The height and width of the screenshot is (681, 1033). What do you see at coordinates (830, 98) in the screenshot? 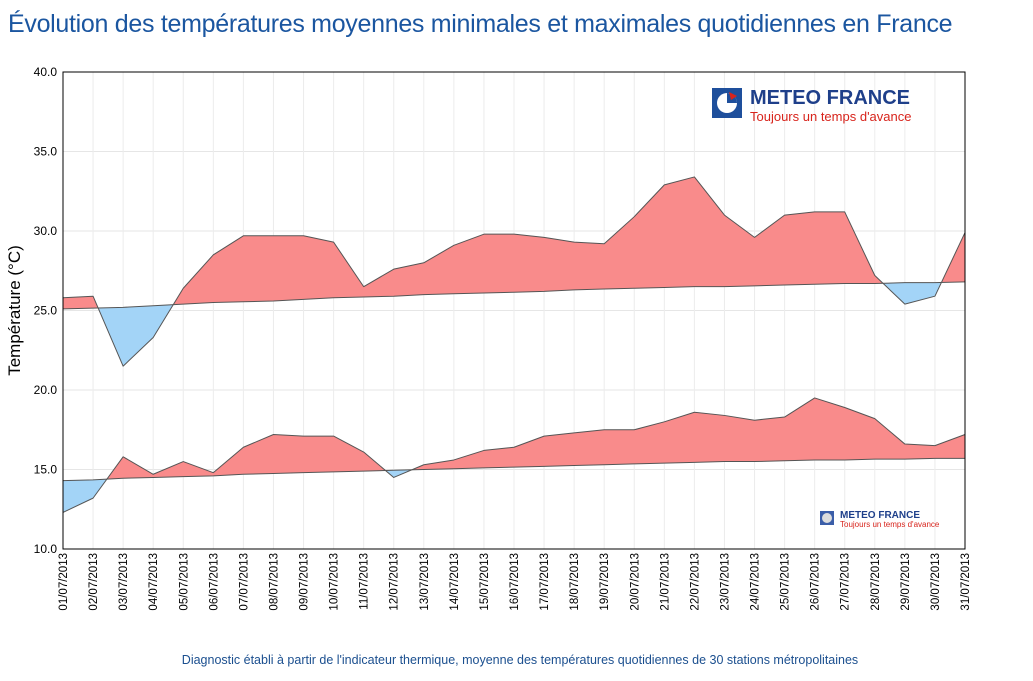
I see `logo-name: METEO FRANCE` at bounding box center [830, 98].